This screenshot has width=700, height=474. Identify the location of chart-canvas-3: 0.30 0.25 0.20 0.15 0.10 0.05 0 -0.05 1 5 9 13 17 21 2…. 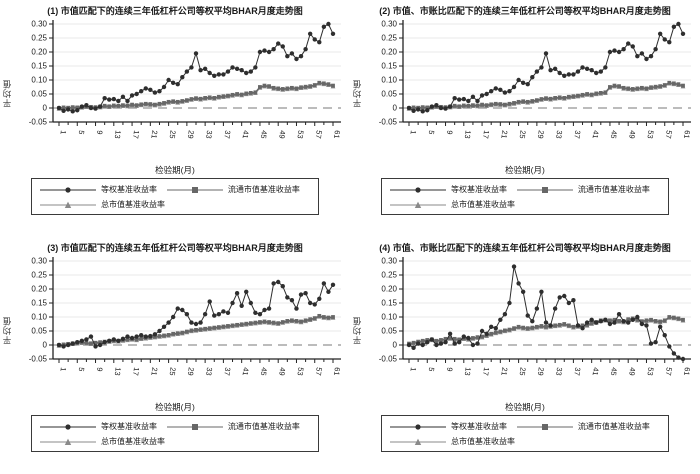
(185, 317).